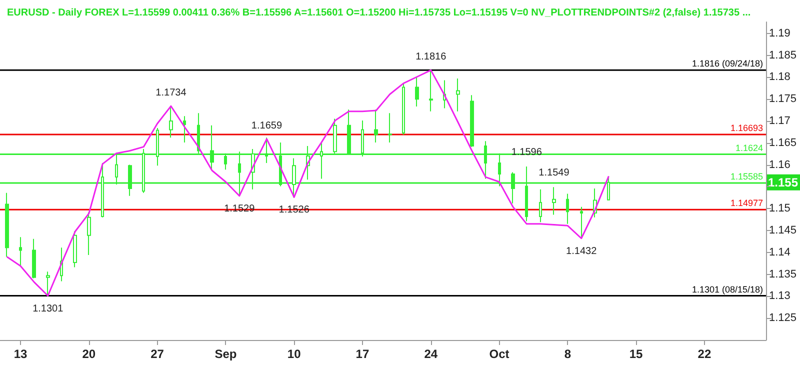  I want to click on data-label: 1.1432, so click(582, 251).